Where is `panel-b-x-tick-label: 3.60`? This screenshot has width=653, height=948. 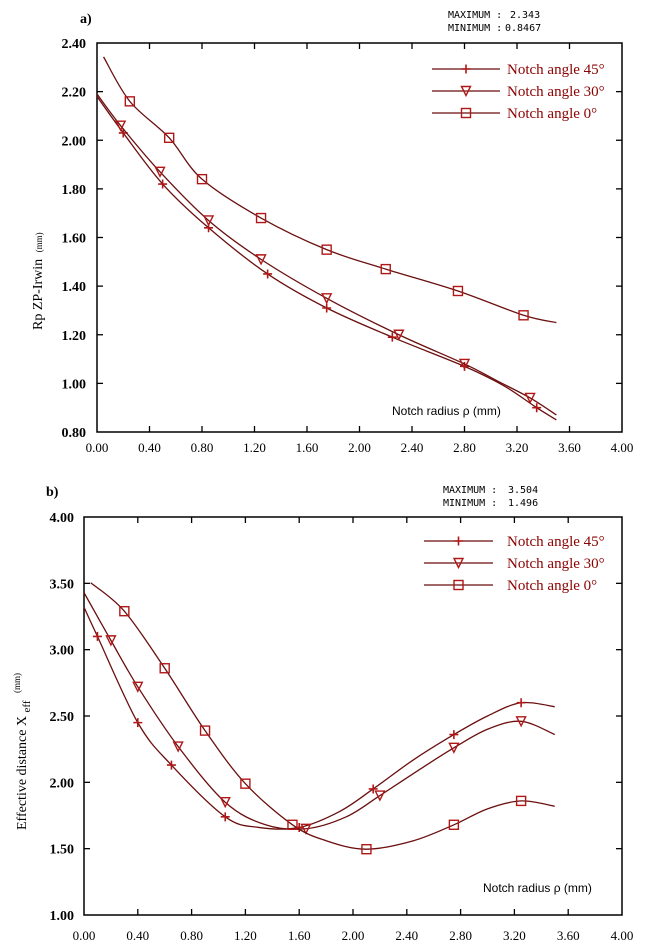 panel-b-x-tick-label: 3.60 is located at coordinates (568, 935).